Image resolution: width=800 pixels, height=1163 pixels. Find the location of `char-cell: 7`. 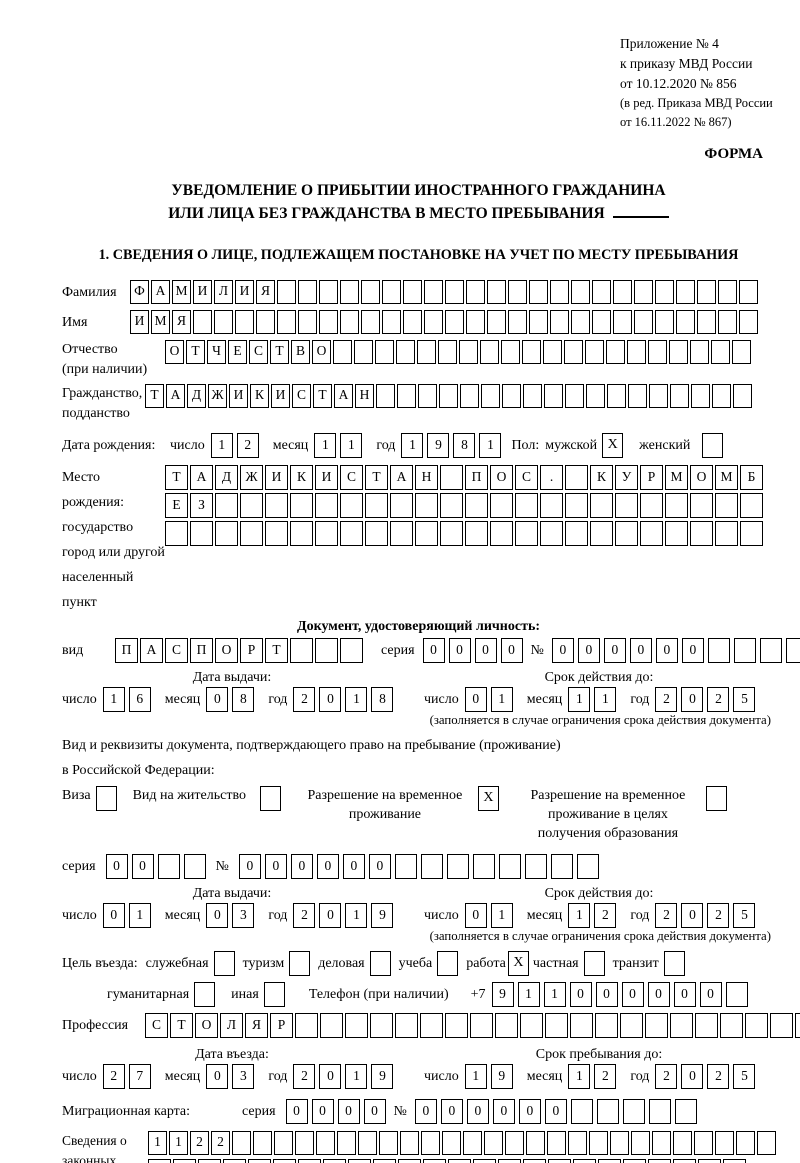

char-cell: 7 is located at coordinates (139, 1076).